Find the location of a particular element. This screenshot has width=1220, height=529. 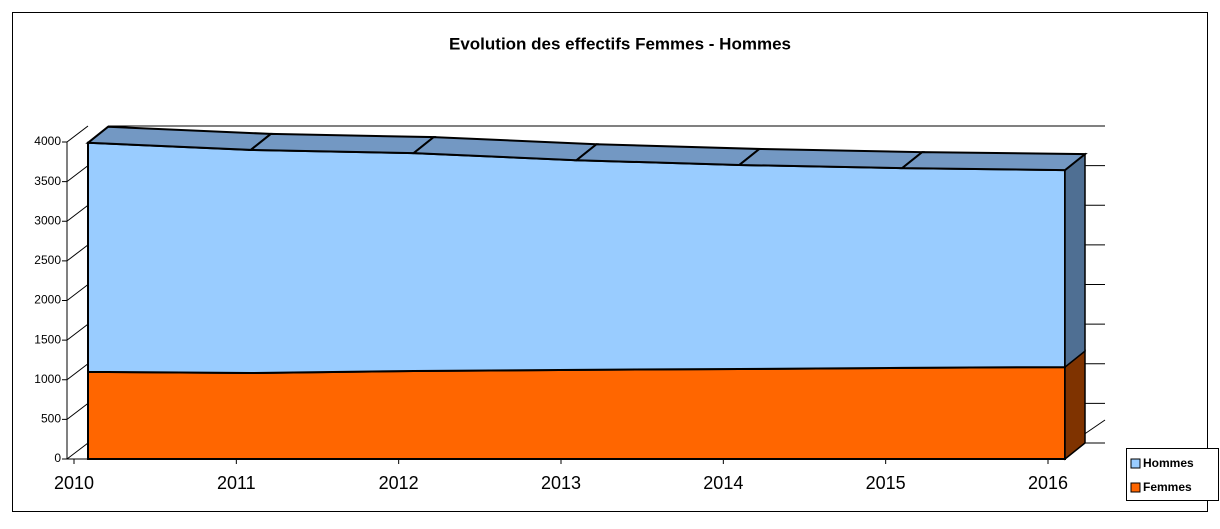

y-tick-label: 500 is located at coordinates (51, 419).